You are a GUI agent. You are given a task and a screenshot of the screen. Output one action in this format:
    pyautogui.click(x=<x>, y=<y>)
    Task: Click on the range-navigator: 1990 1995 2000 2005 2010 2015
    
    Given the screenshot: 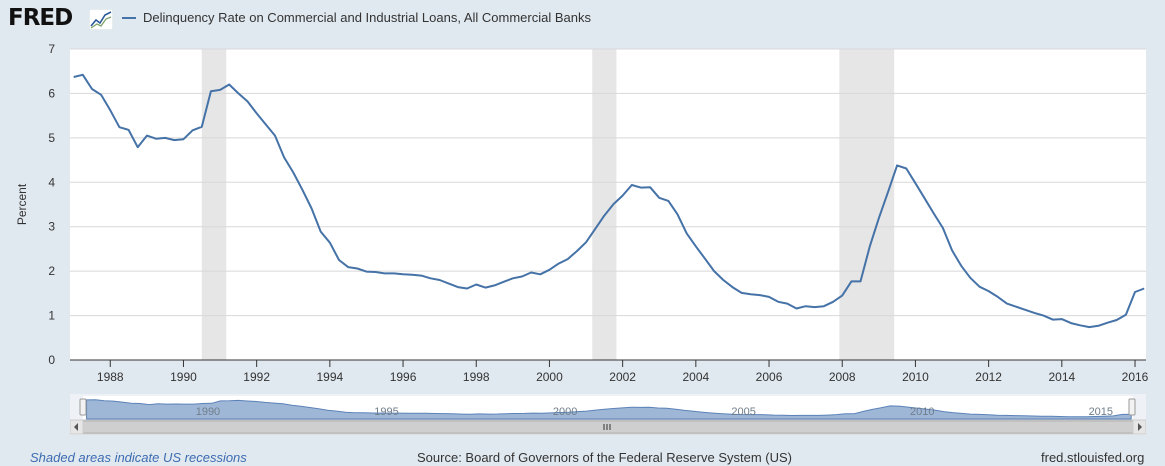 What is the action you would take?
    pyautogui.click(x=608, y=414)
    